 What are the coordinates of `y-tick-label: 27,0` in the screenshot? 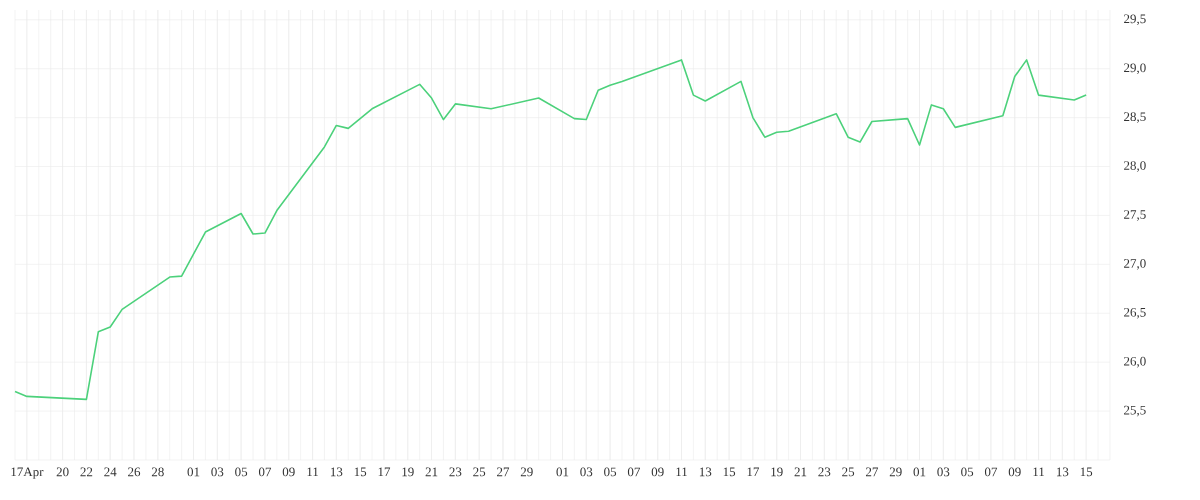 It's located at (1135, 264).